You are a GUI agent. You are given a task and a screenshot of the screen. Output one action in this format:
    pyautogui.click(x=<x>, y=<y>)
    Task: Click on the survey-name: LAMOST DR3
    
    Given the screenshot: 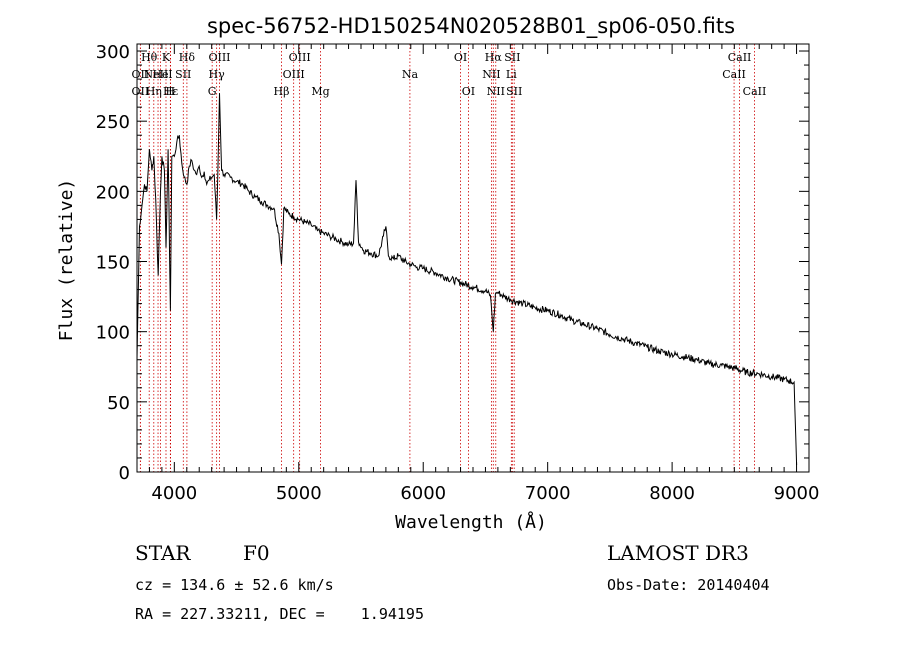 What is the action you would take?
    pyautogui.click(x=678, y=553)
    